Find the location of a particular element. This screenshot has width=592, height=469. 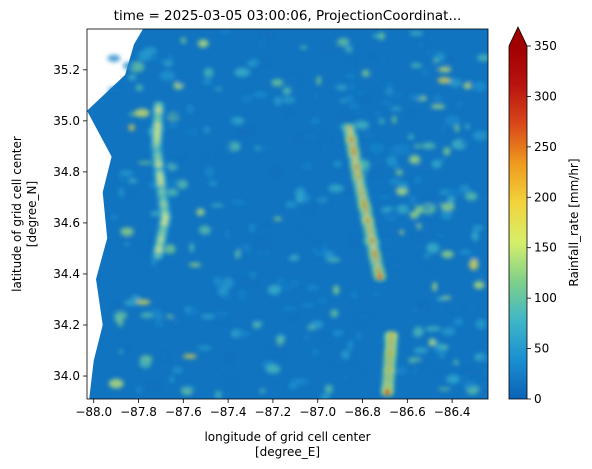

y-tick-label: 34.6 is located at coordinates (66, 223).